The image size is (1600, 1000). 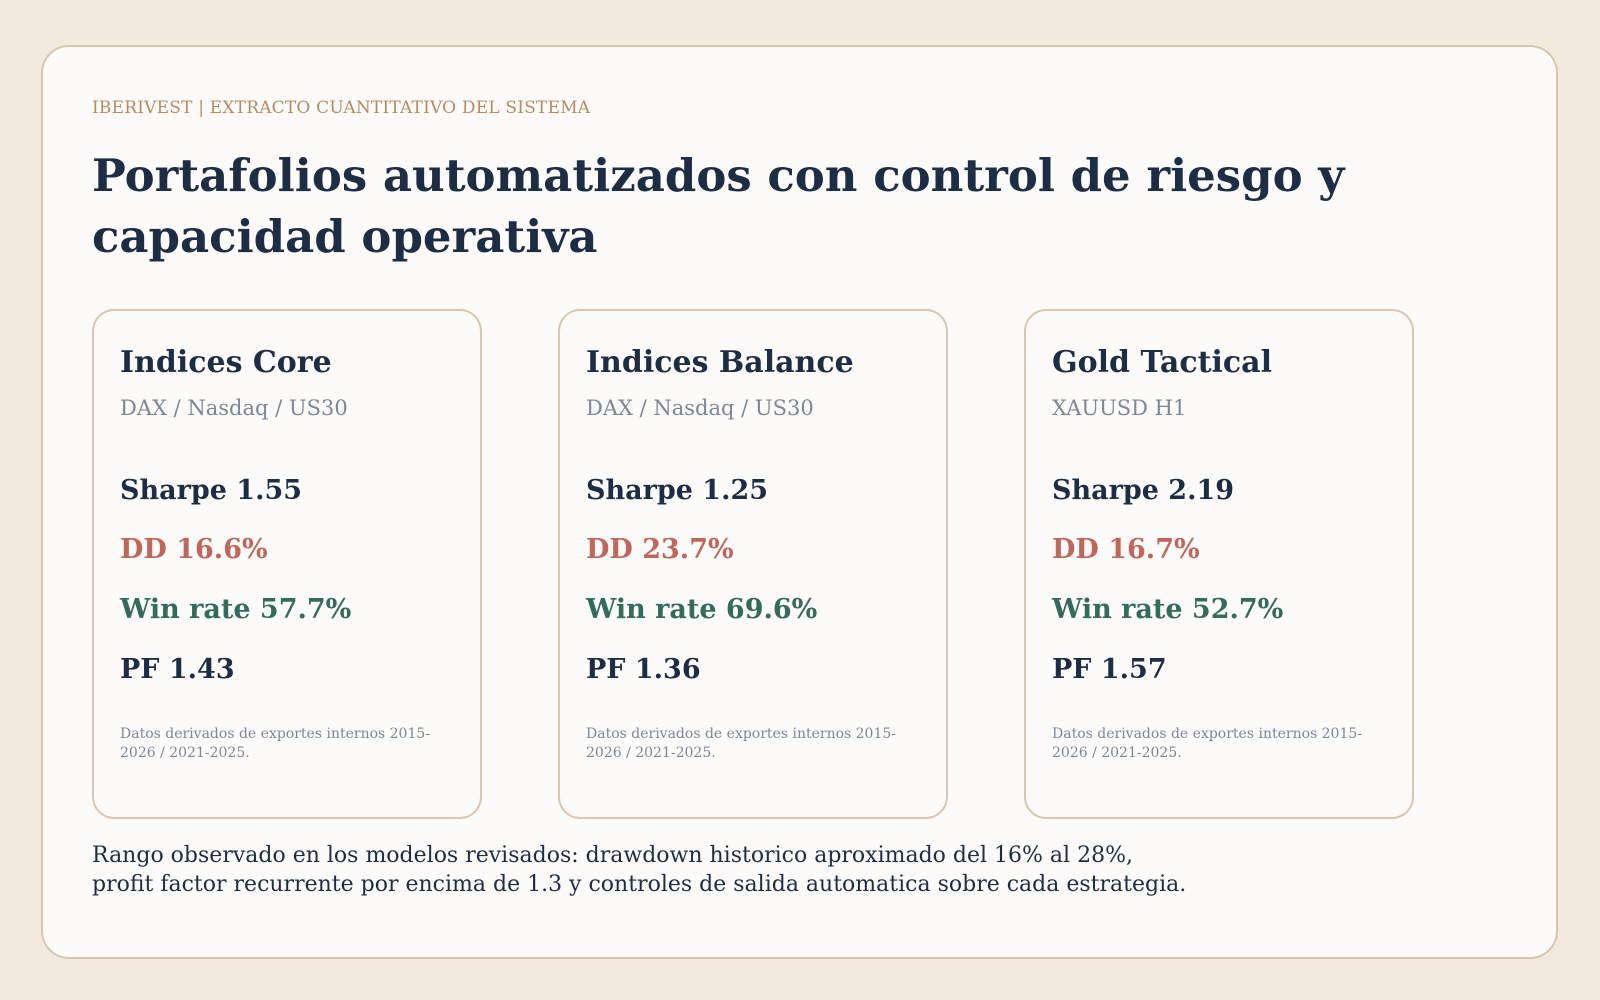 What do you see at coordinates (1162, 362) in the screenshot?
I see `portfolio-name: Gold Tactical` at bounding box center [1162, 362].